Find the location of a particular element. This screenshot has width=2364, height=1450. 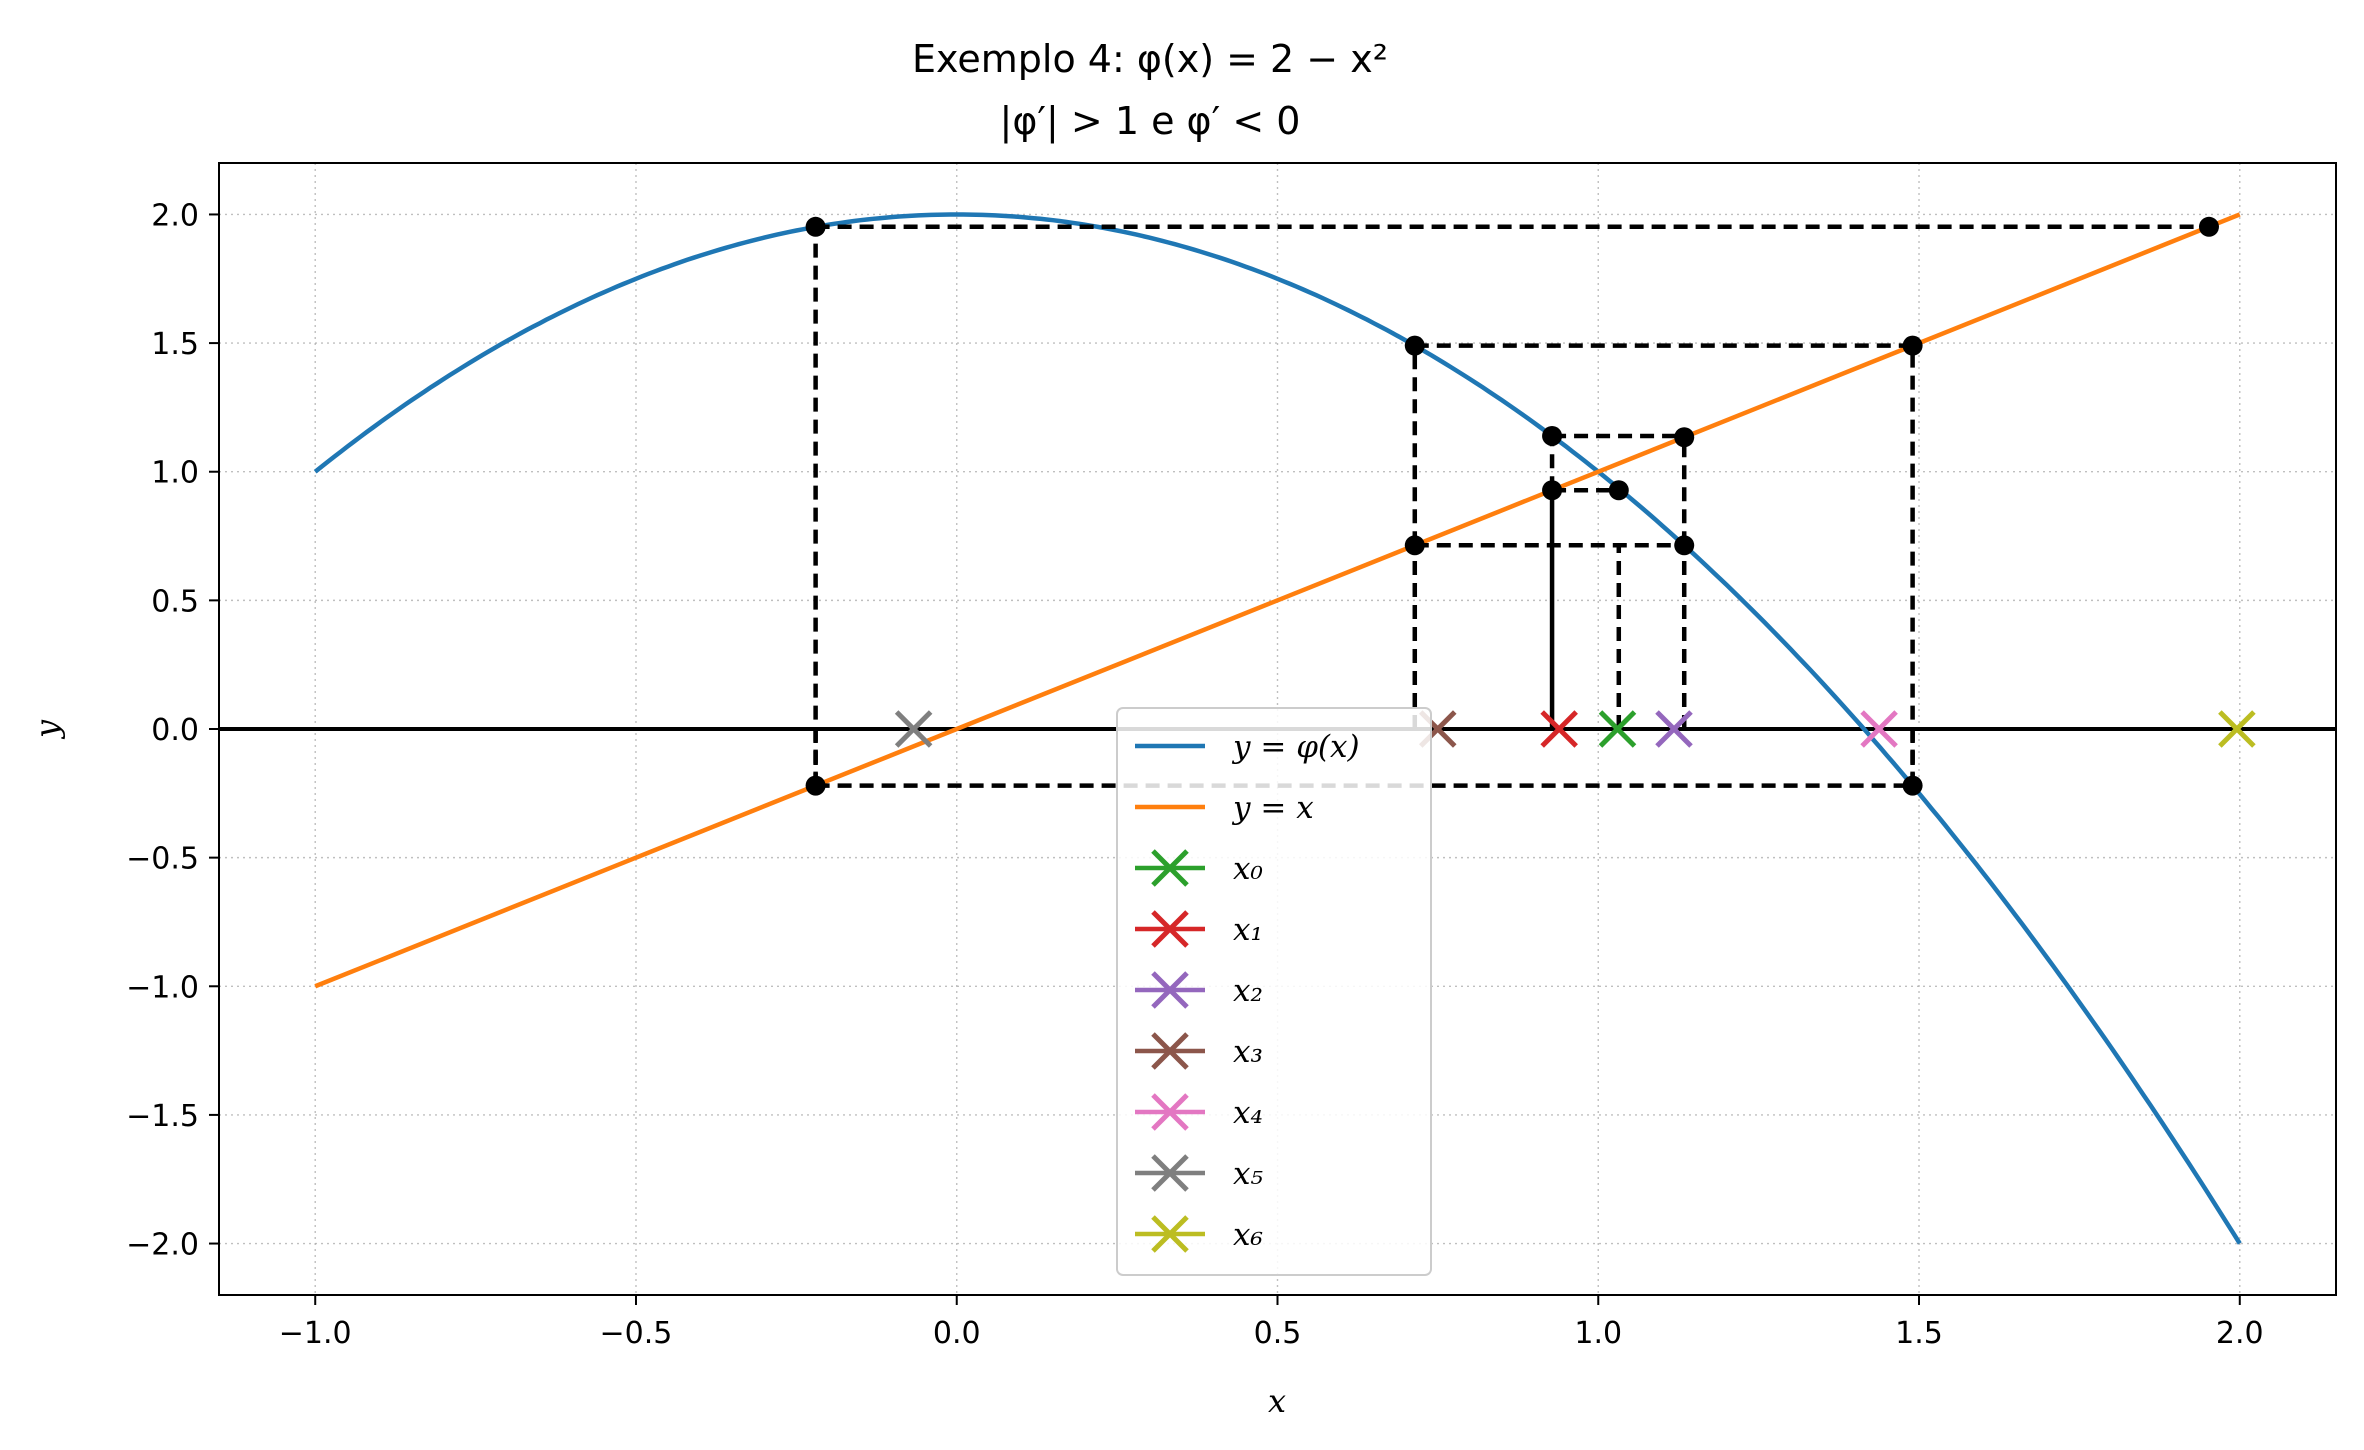

x-tick-label: 2.0 is located at coordinates (2240, 1333).